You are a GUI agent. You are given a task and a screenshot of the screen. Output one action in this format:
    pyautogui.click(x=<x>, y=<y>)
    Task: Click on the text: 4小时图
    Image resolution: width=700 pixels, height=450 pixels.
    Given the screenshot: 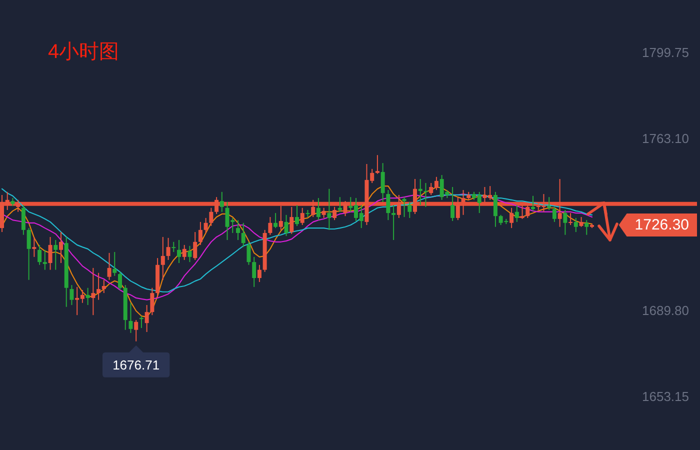 What is the action you would take?
    pyautogui.click(x=84, y=52)
    